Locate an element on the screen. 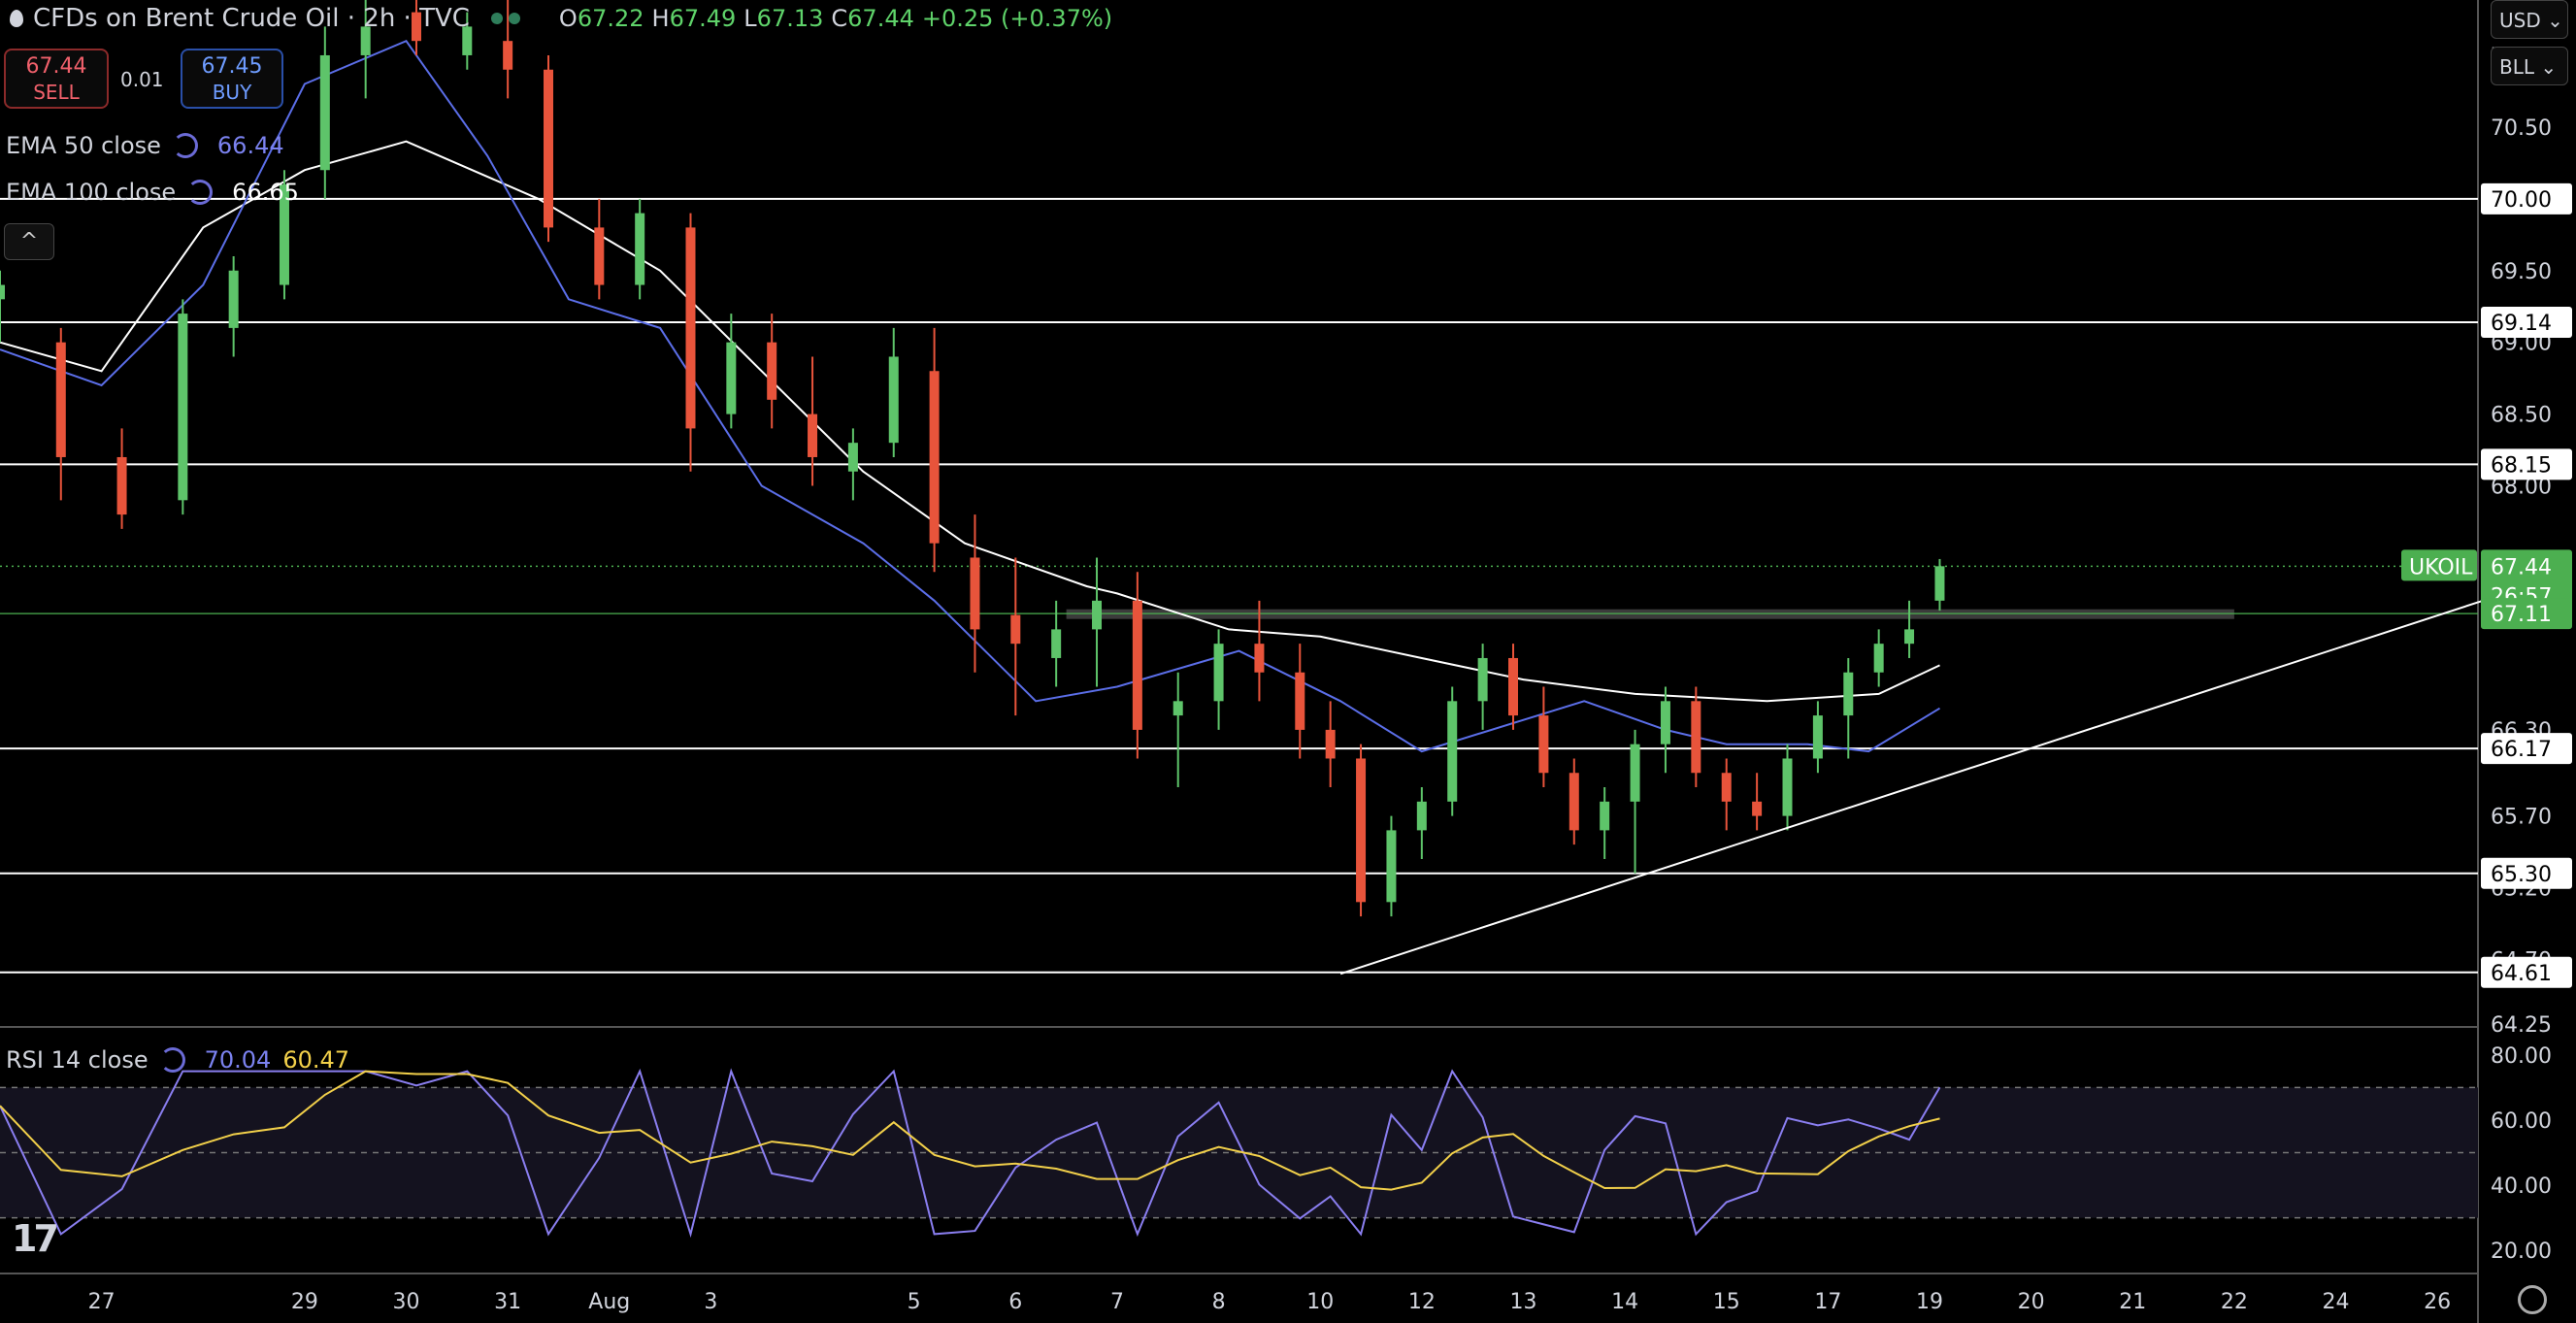 This screenshot has height=1323, width=2576. sell-label: SELL is located at coordinates (56, 92).